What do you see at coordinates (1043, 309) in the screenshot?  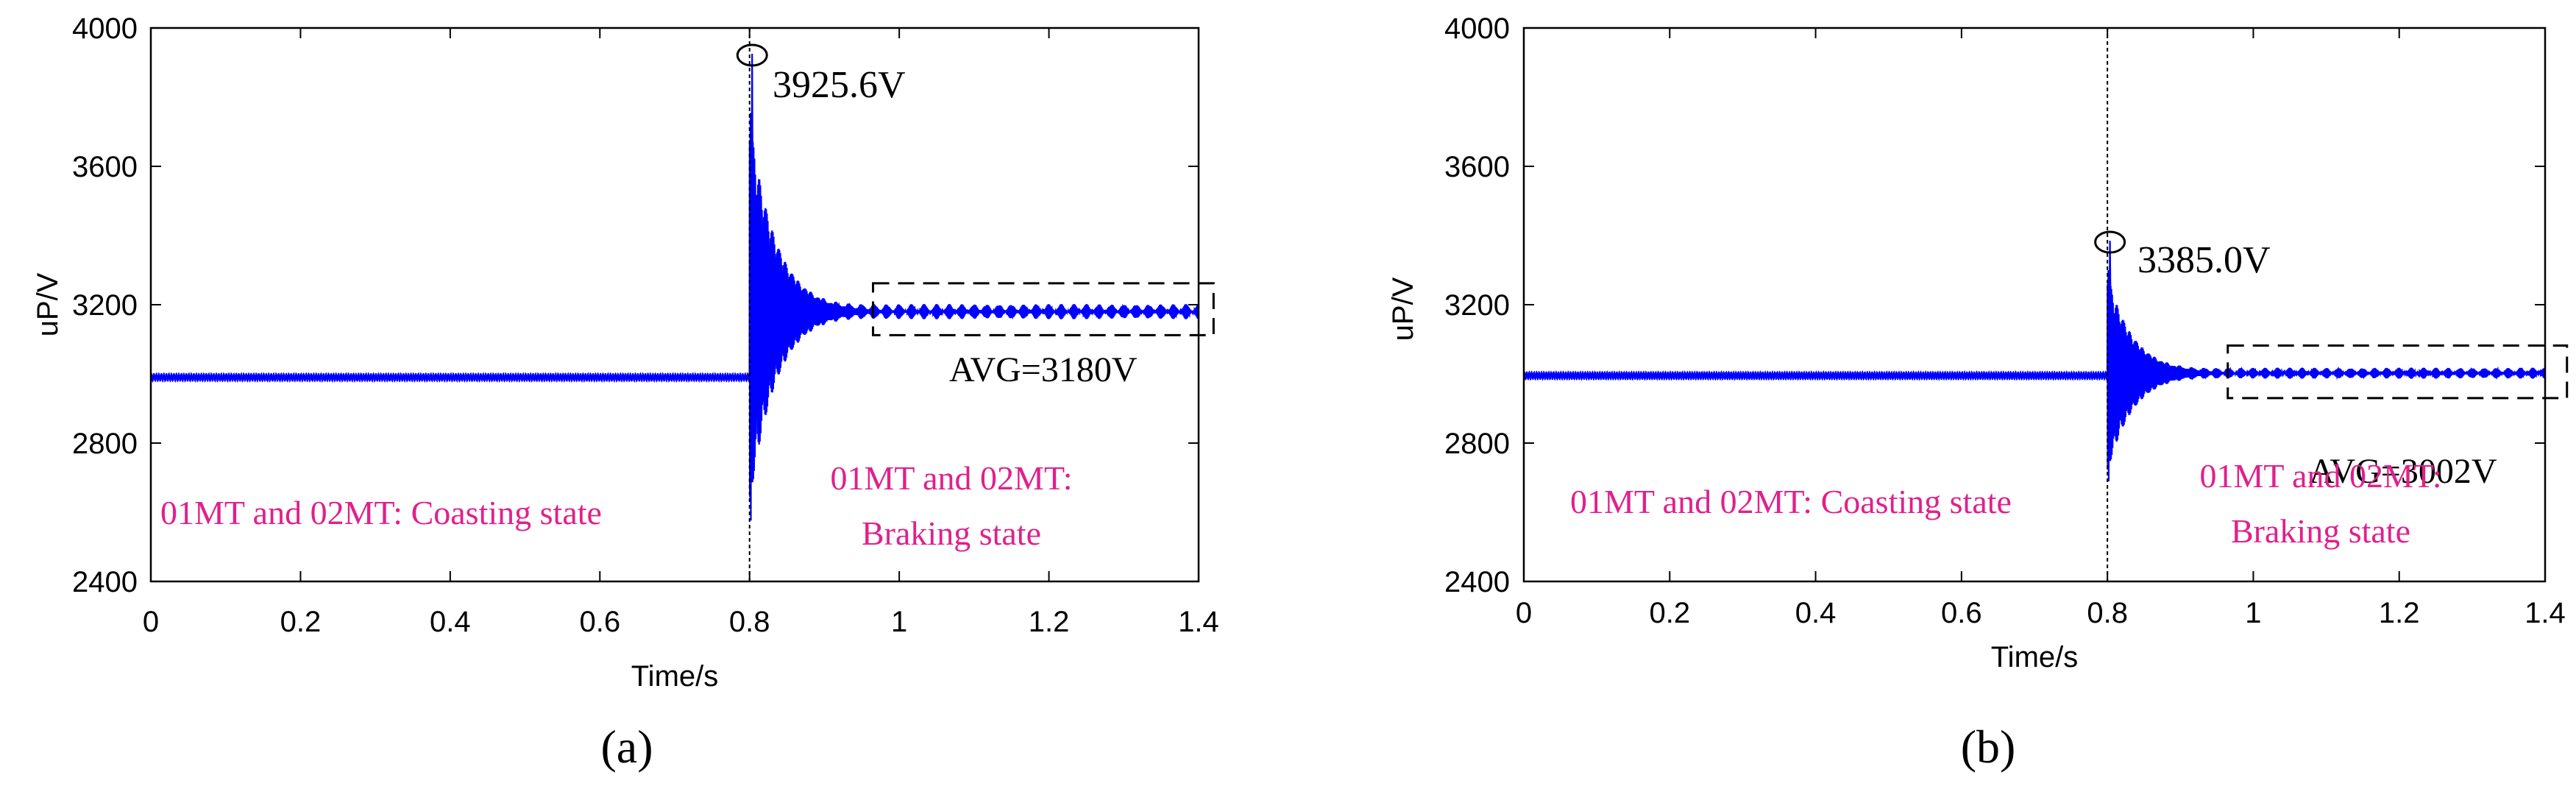 I see `avg-box-a` at bounding box center [1043, 309].